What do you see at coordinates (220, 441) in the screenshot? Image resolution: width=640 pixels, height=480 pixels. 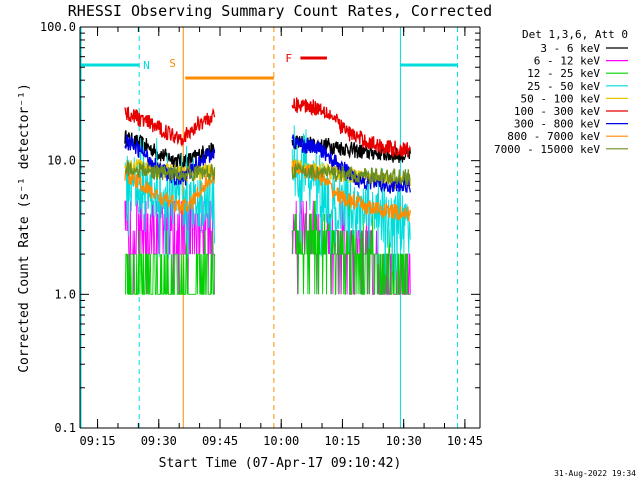 I see `x-tick-label: 09:45` at bounding box center [220, 441].